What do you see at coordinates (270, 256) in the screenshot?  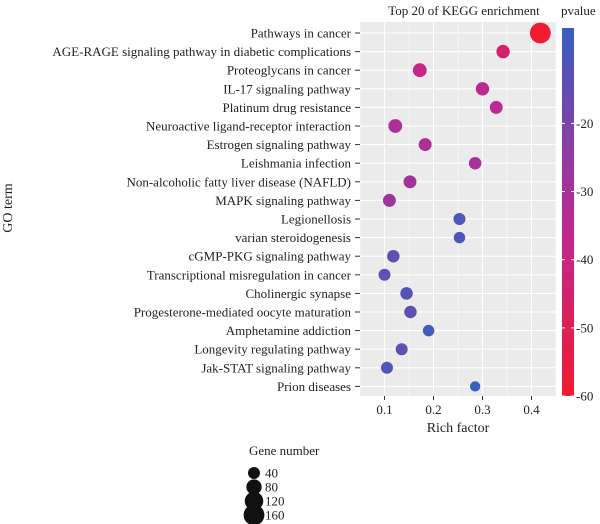 I see `term-label: cGMP-PKG signaling pathway` at bounding box center [270, 256].